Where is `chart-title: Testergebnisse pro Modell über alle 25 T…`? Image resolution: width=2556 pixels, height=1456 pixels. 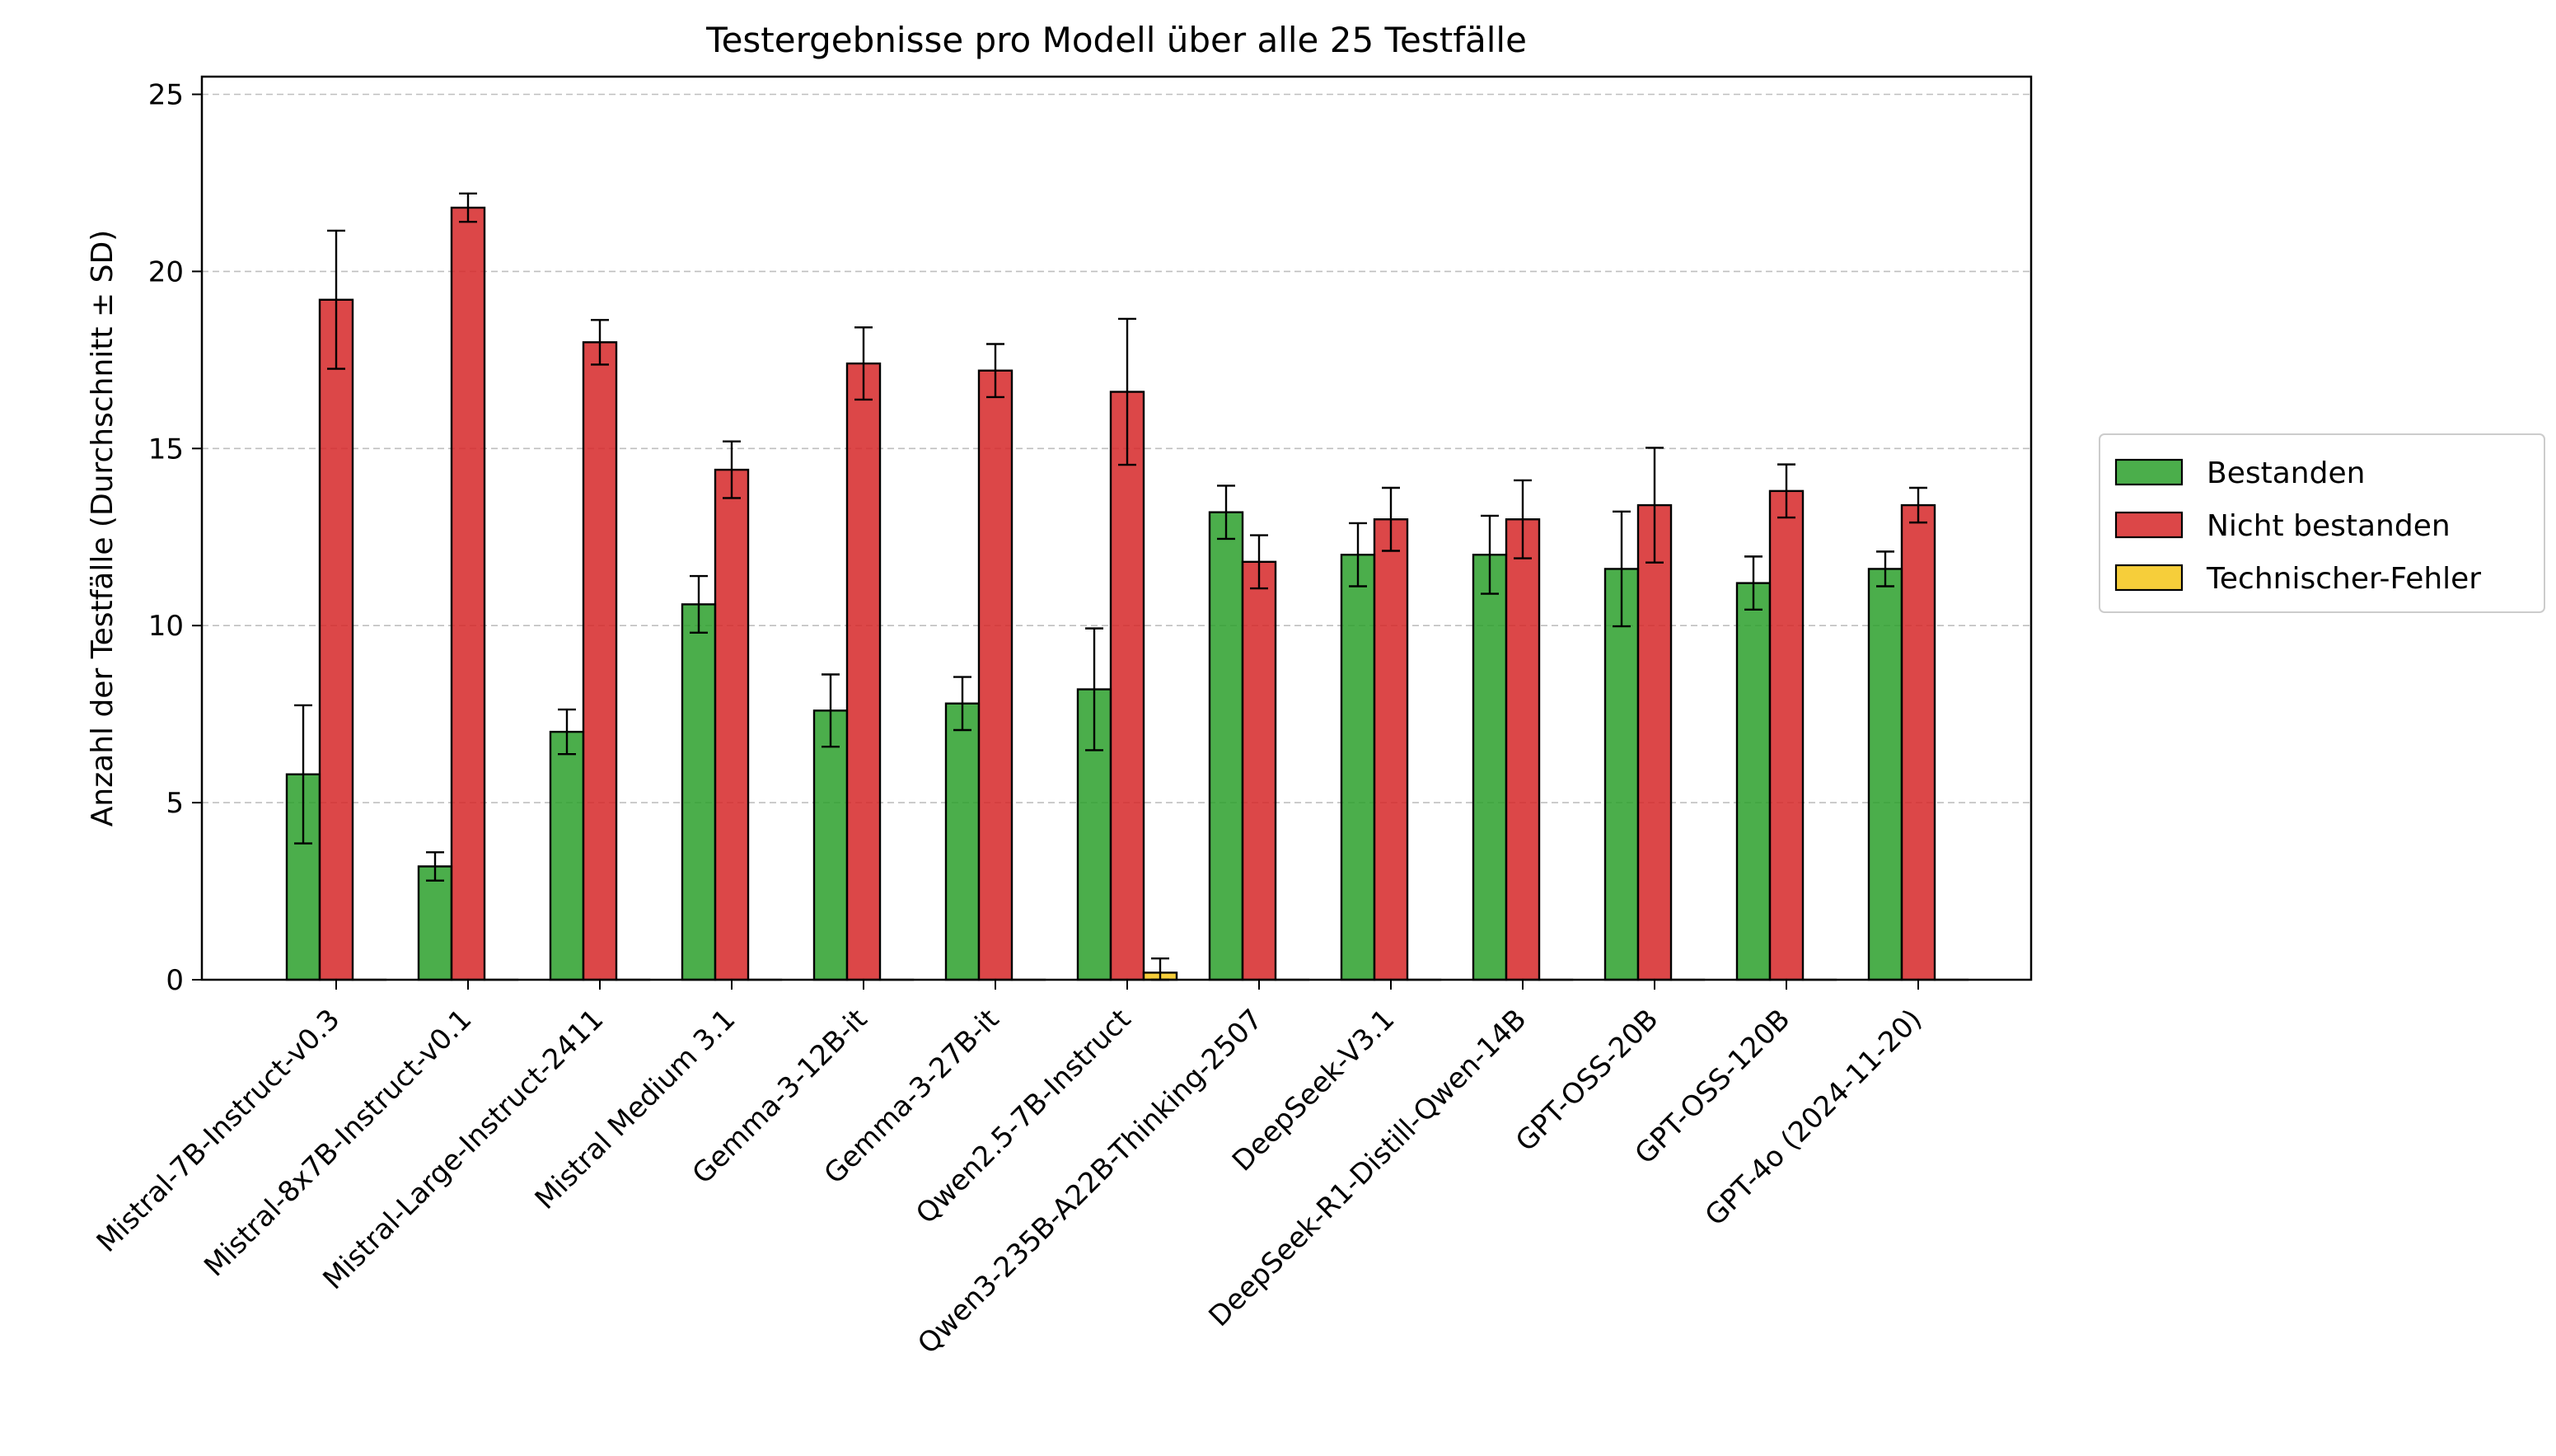 chart-title: Testergebnisse pro Modell über alle 25 T… is located at coordinates (1116, 40).